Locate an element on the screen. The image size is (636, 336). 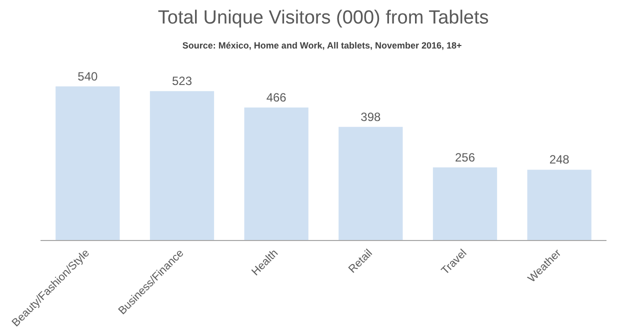
data-label: 540 is located at coordinates (88, 76).